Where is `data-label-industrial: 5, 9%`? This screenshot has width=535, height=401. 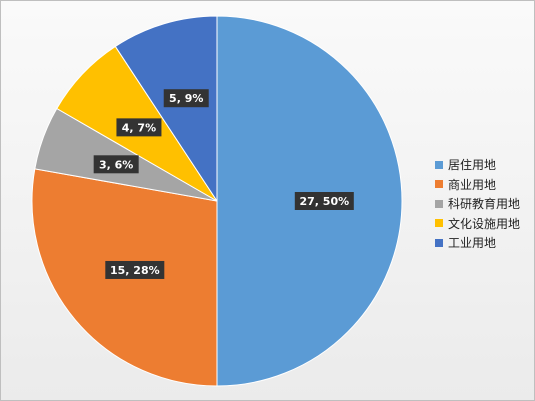
data-label-industrial: 5, 9% is located at coordinates (186, 98).